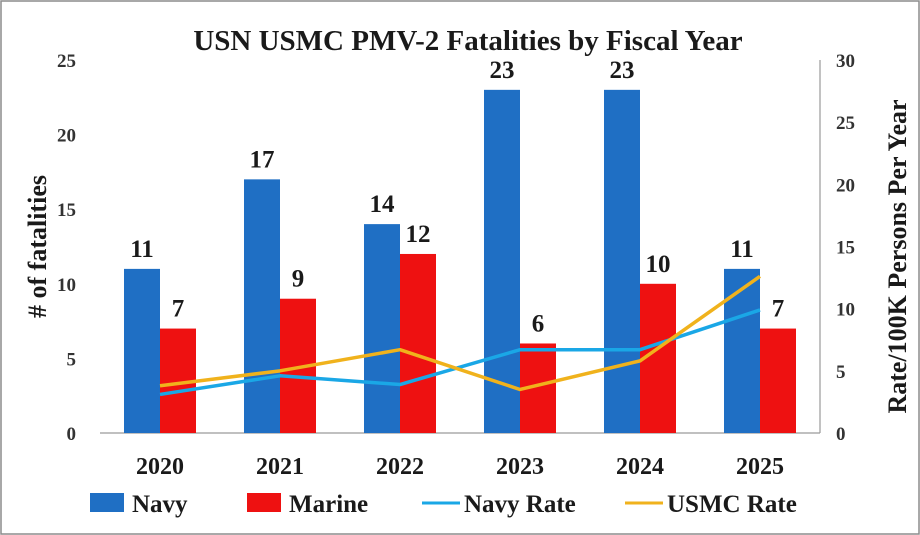  I want to click on x-tick-label: 2020, so click(160, 467).